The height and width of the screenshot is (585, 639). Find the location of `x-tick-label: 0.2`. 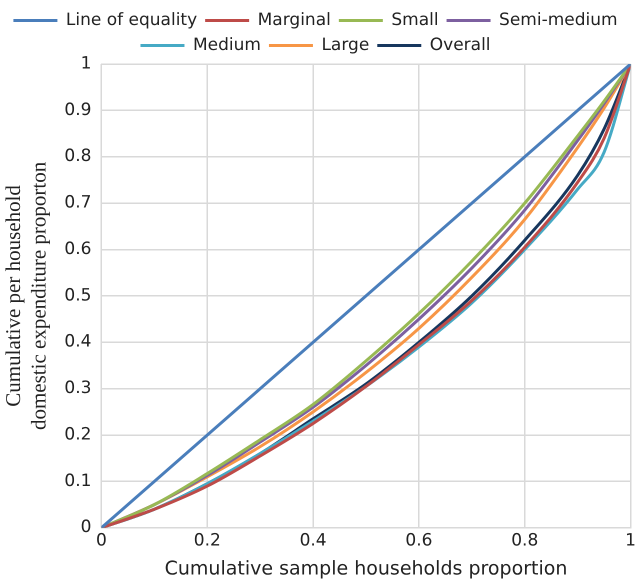

x-tick-label: 0.2 is located at coordinates (207, 540).